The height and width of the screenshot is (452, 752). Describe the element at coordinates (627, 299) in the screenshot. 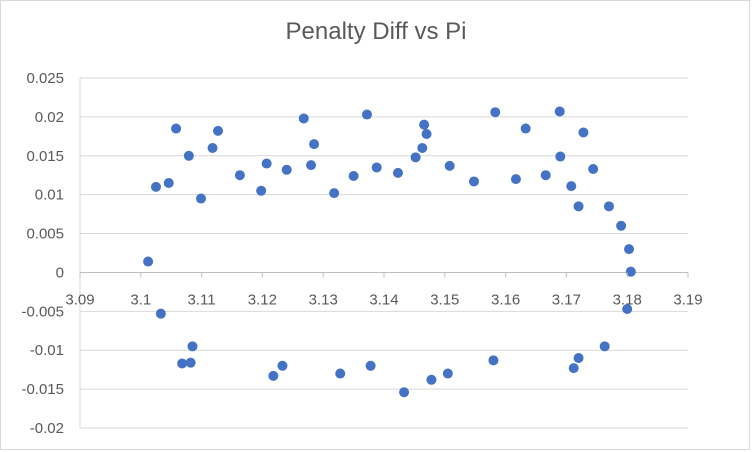

I see `x-tick-label: 3.18` at that location.